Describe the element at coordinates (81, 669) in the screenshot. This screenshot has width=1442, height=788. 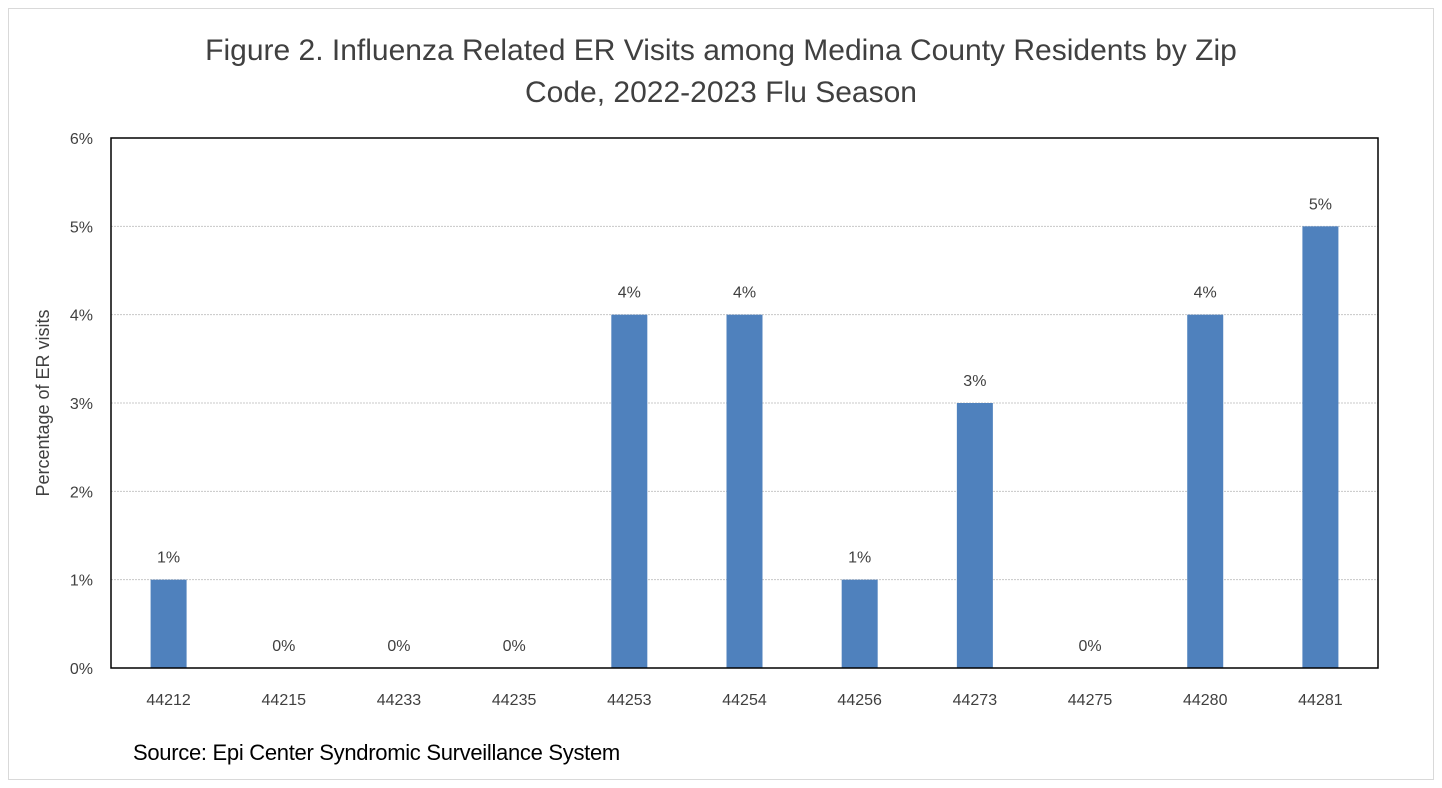
I see `y-tick-label: 0%` at that location.